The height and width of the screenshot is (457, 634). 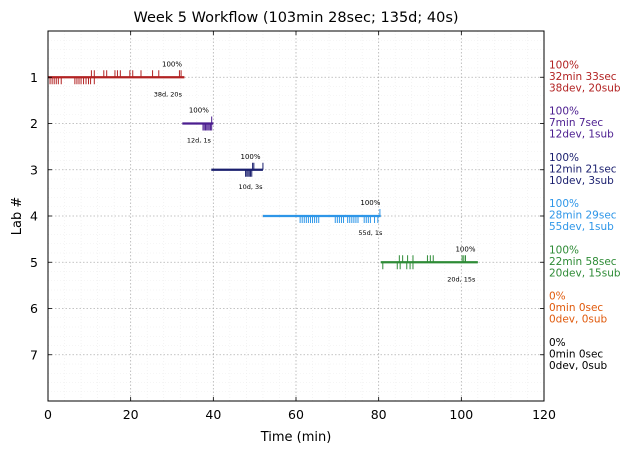 What do you see at coordinates (34, 354) in the screenshot?
I see `y-tick-label-7: 7` at bounding box center [34, 354].